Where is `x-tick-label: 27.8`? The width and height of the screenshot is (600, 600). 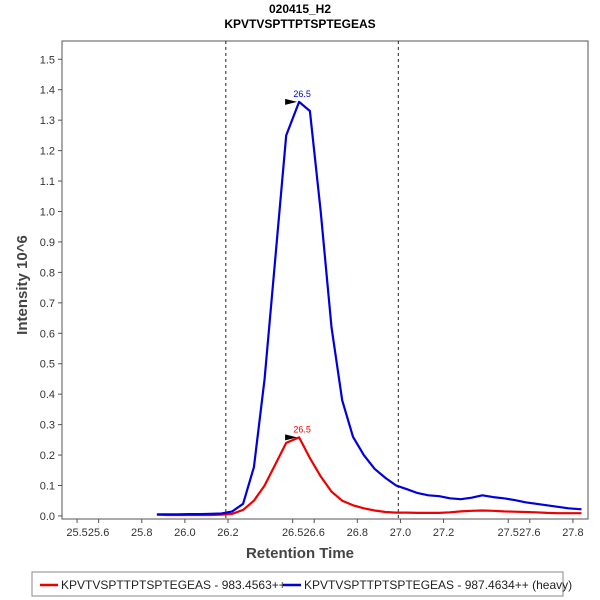
x-tick-label: 27.8 is located at coordinates (572, 533).